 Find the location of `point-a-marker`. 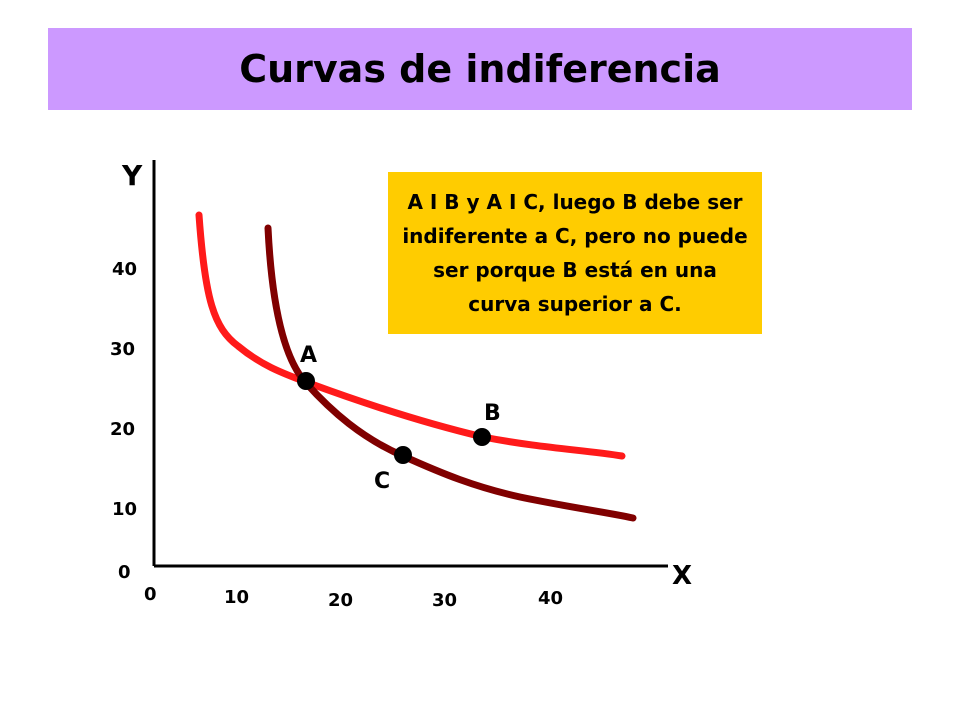

point-a-marker is located at coordinates (306, 381).